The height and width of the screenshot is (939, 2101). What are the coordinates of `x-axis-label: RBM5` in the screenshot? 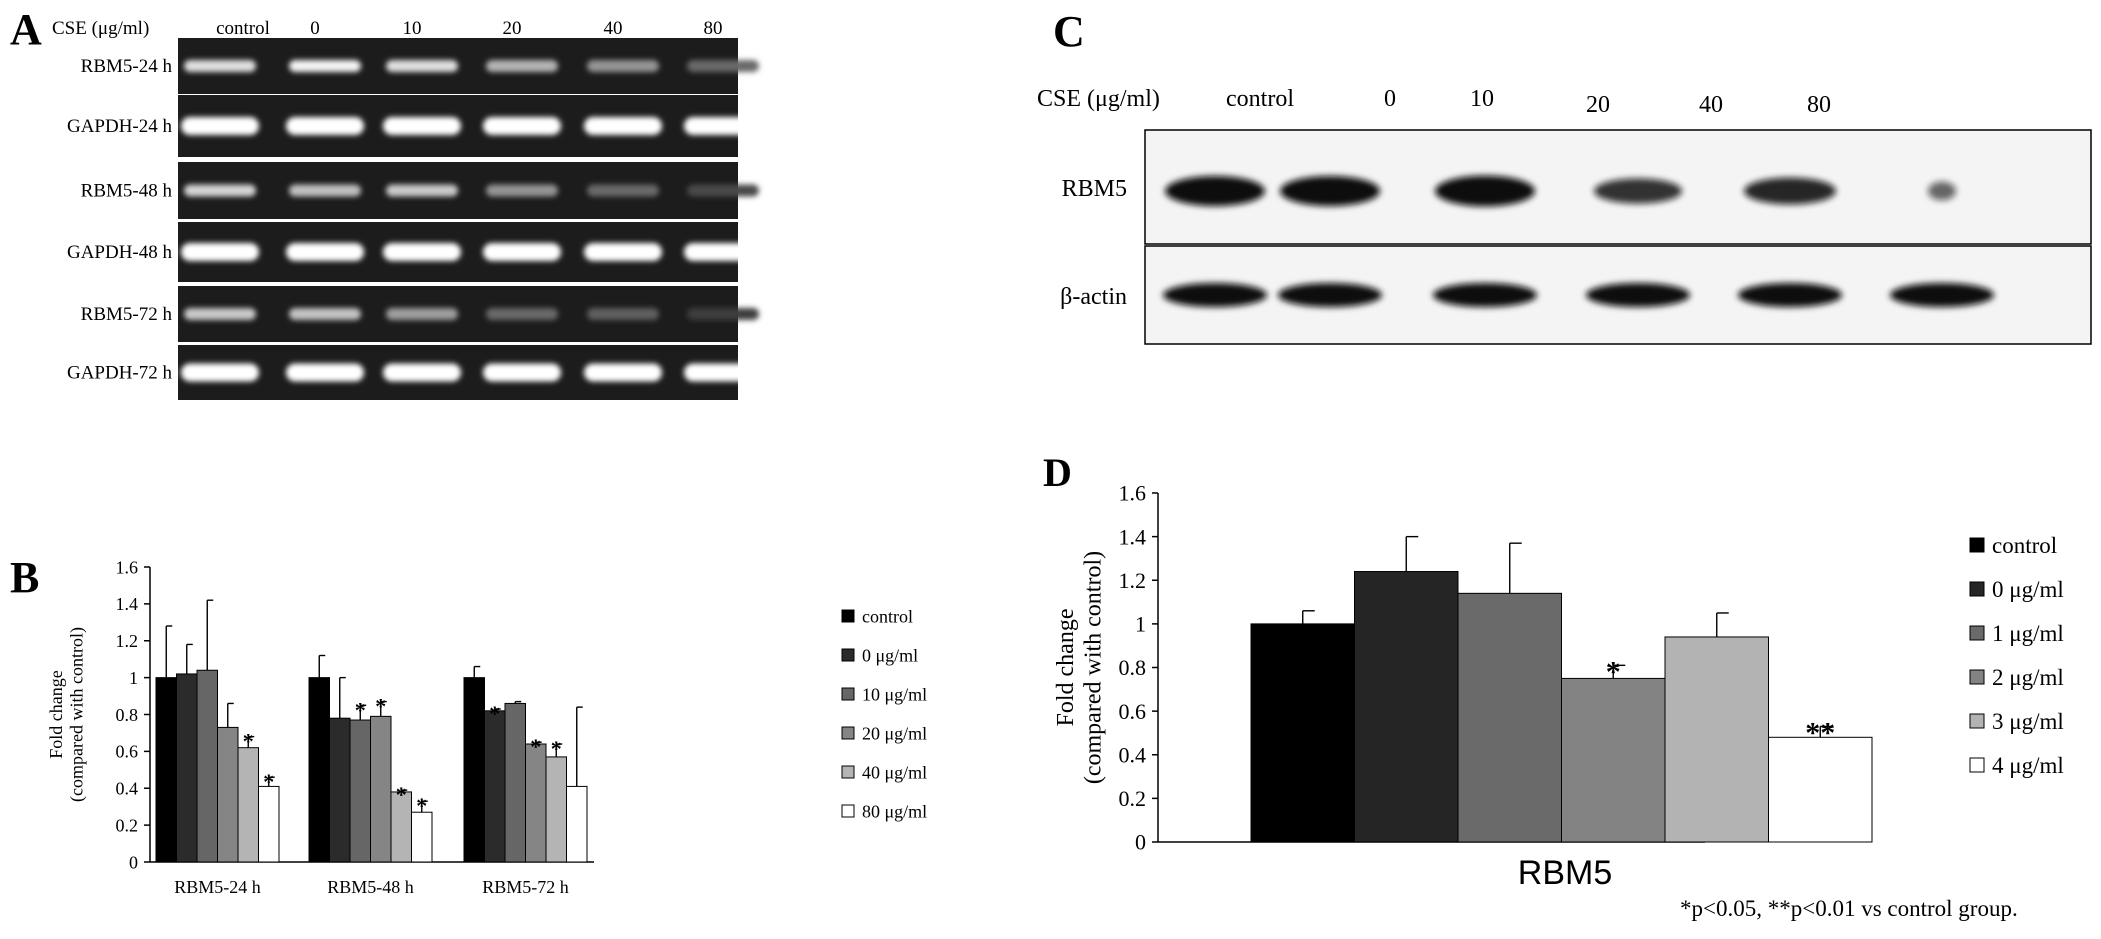 It's located at (1565, 873).